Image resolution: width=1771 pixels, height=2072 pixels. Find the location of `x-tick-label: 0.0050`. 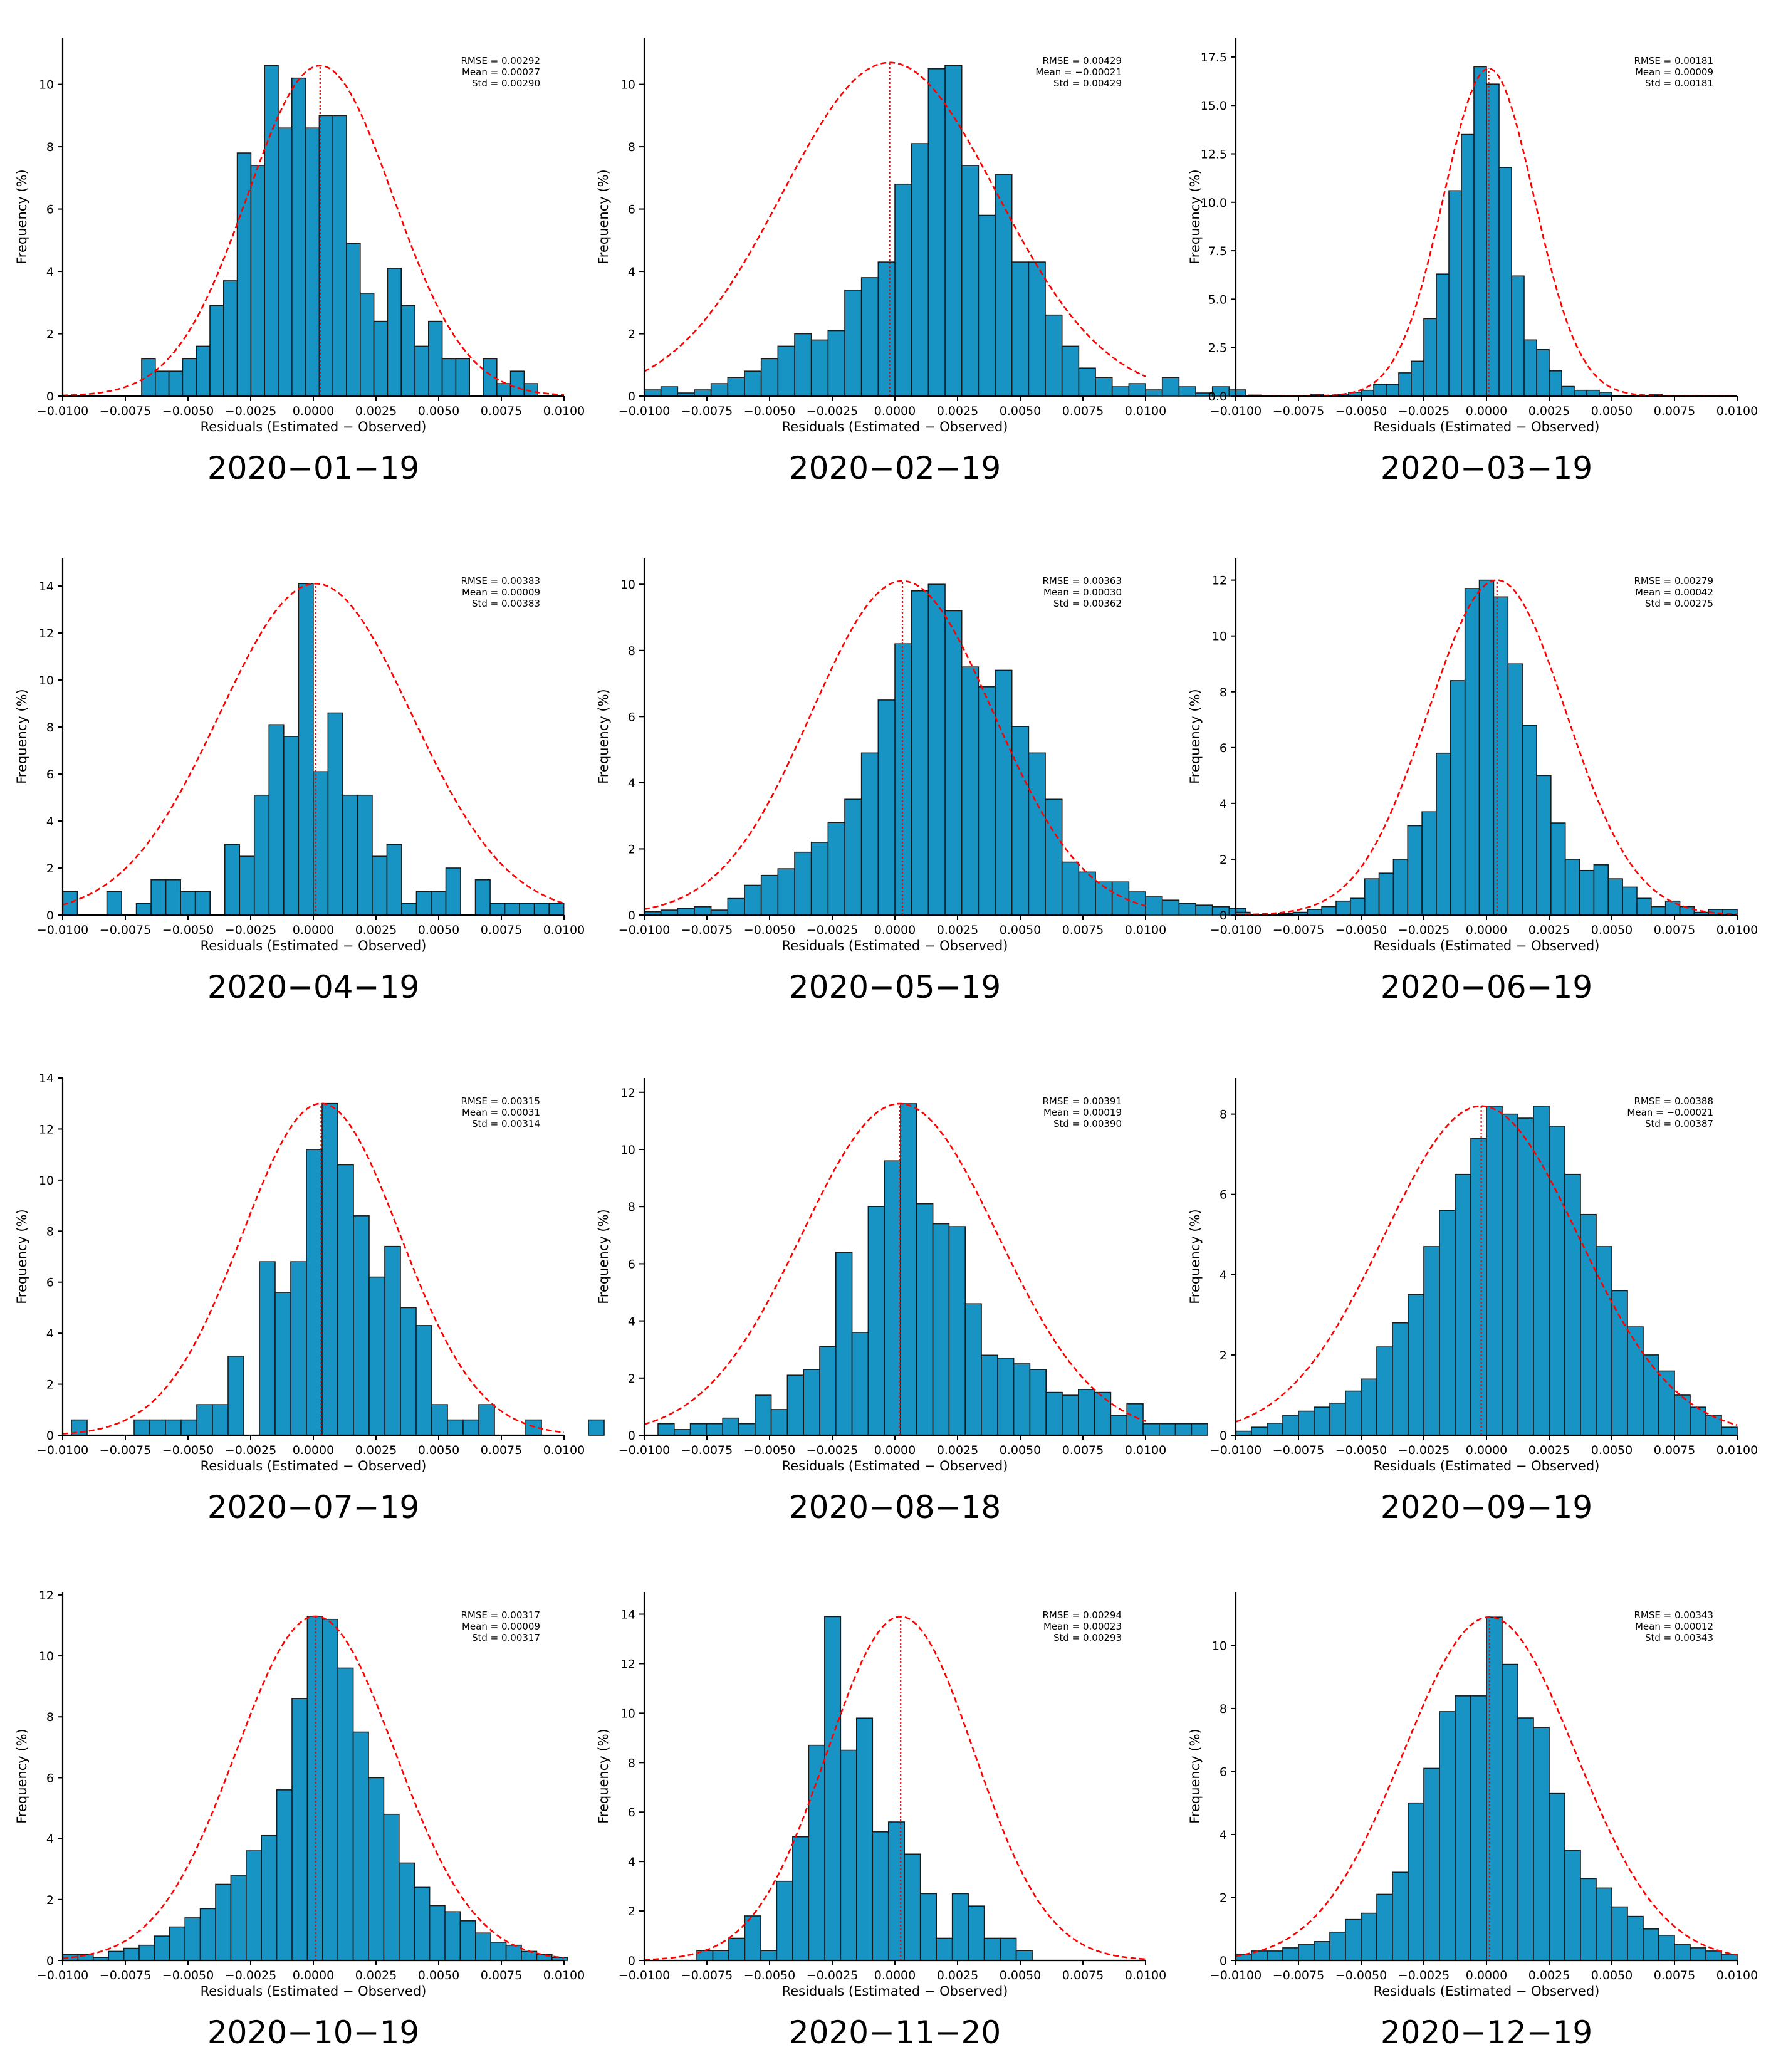

x-tick-label: 0.0050 is located at coordinates (1020, 1450).